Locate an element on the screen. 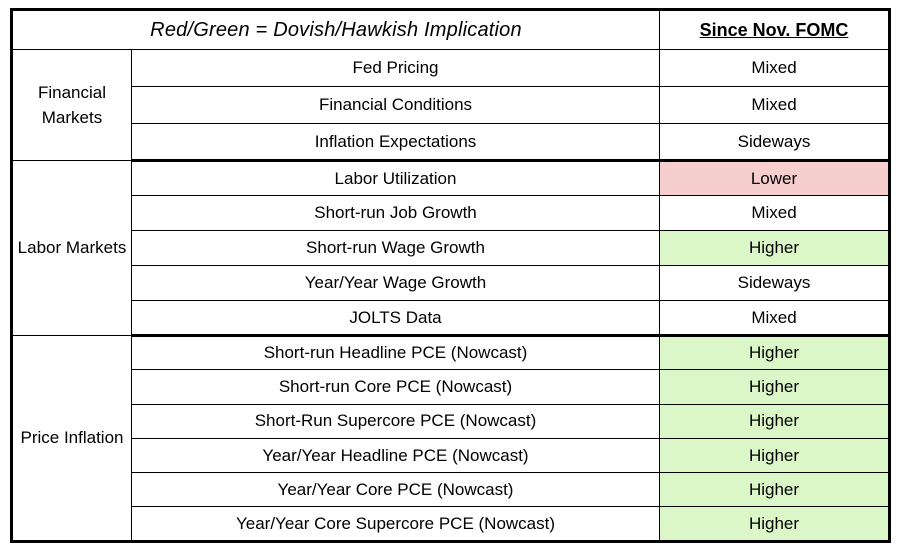 The height and width of the screenshot is (547, 897). table-row: Year/Year Core PCE (Nowcast) Higher is located at coordinates (451, 490).